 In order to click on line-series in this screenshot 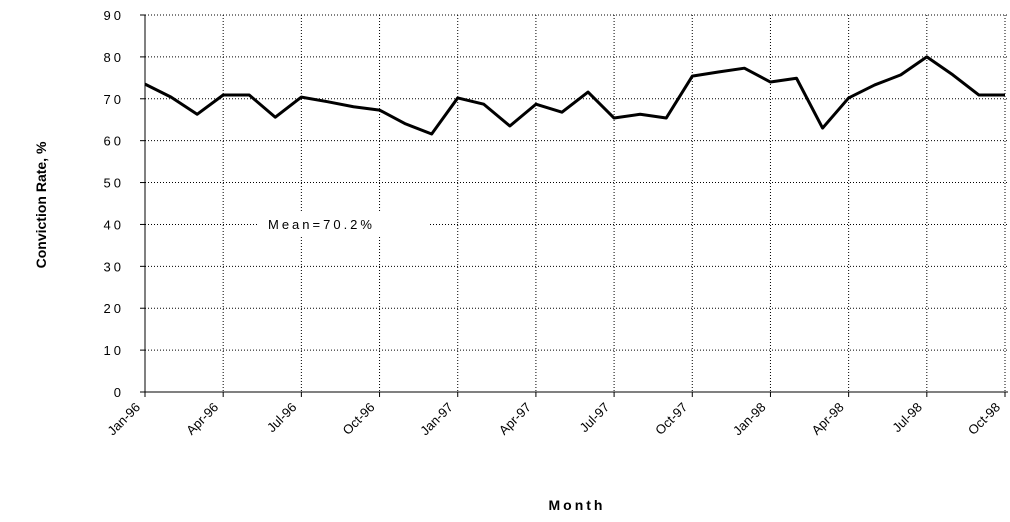, I will do `click(574, 95)`.